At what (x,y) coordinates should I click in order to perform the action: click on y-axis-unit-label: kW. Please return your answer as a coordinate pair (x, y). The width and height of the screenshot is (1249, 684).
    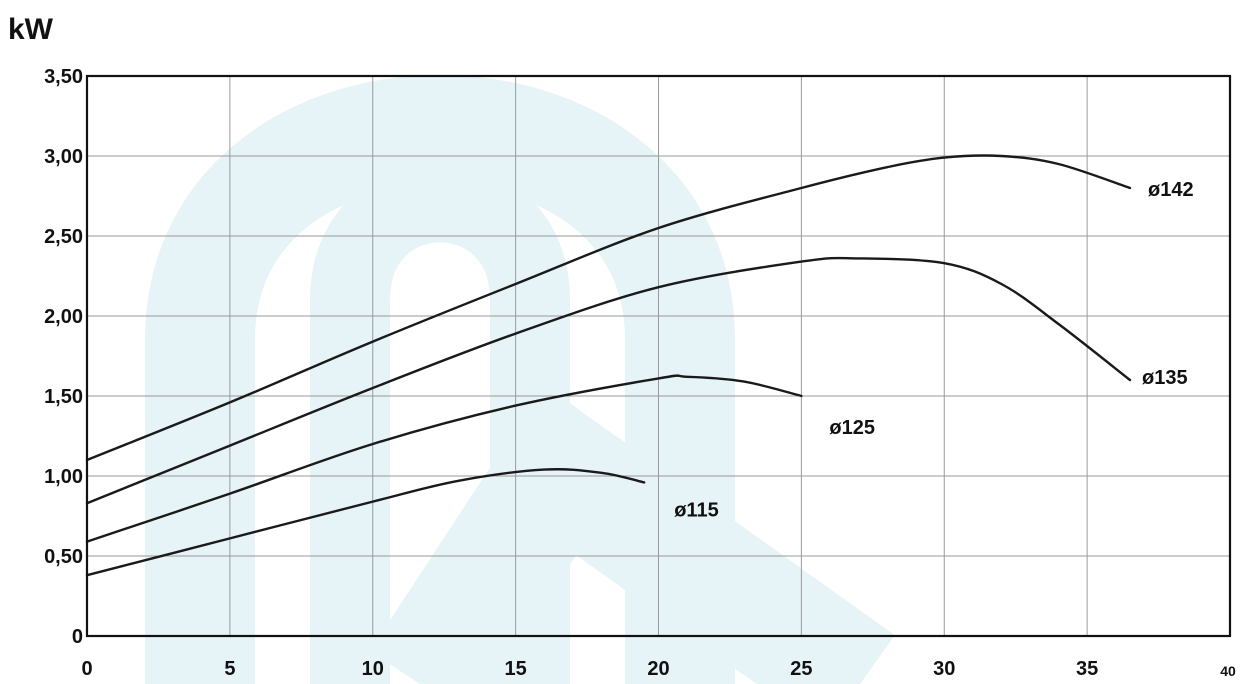
    Looking at the image, I should click on (31, 29).